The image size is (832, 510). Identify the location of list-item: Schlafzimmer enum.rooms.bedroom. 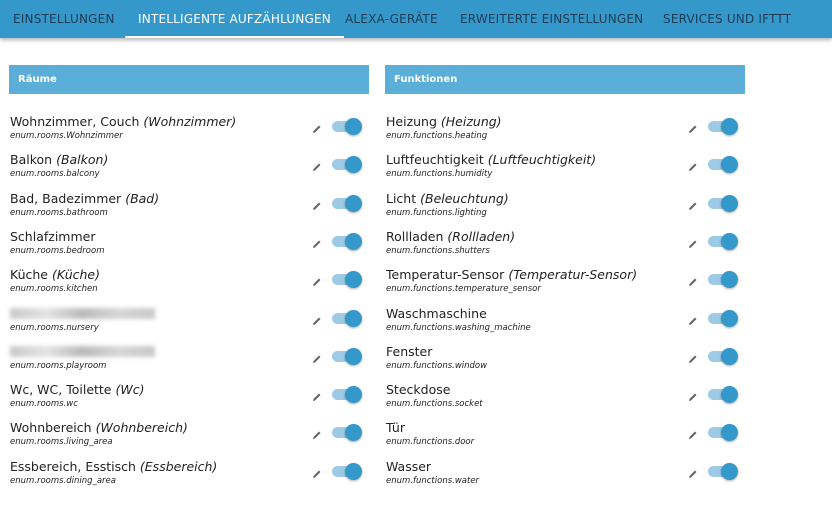
(189, 248).